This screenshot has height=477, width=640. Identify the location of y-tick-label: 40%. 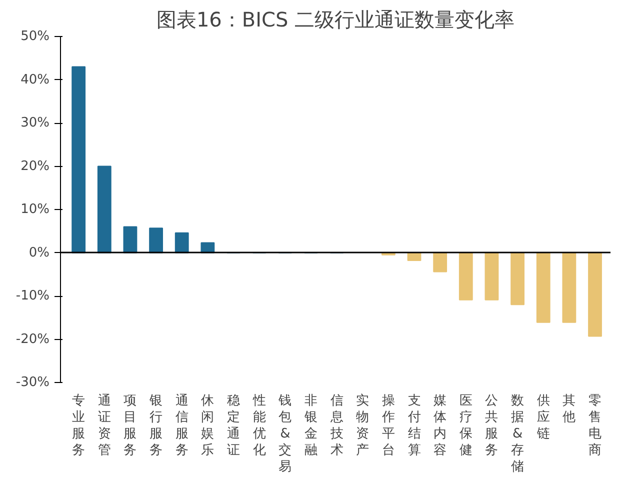
(35, 80).